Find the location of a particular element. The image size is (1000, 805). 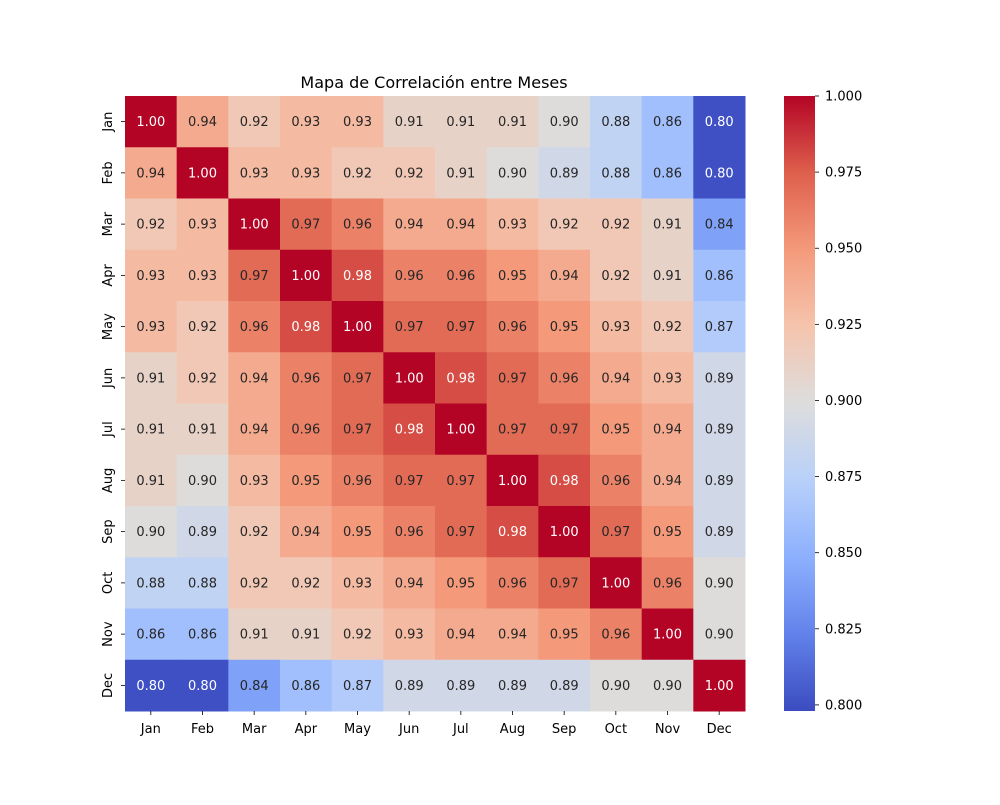

y-tick-label: Aug is located at coordinates (108, 480).